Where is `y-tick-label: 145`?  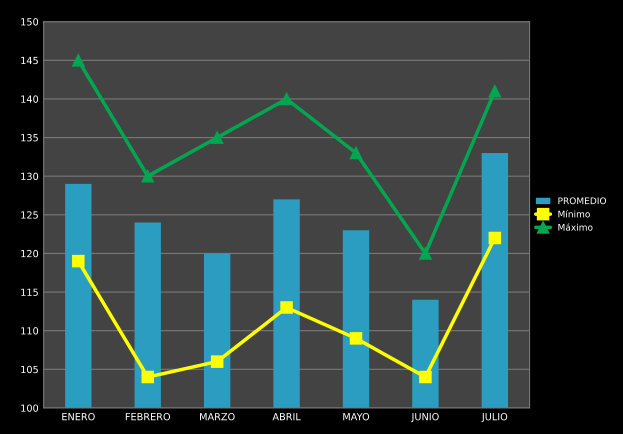 y-tick-label: 145 is located at coordinates (29, 60).